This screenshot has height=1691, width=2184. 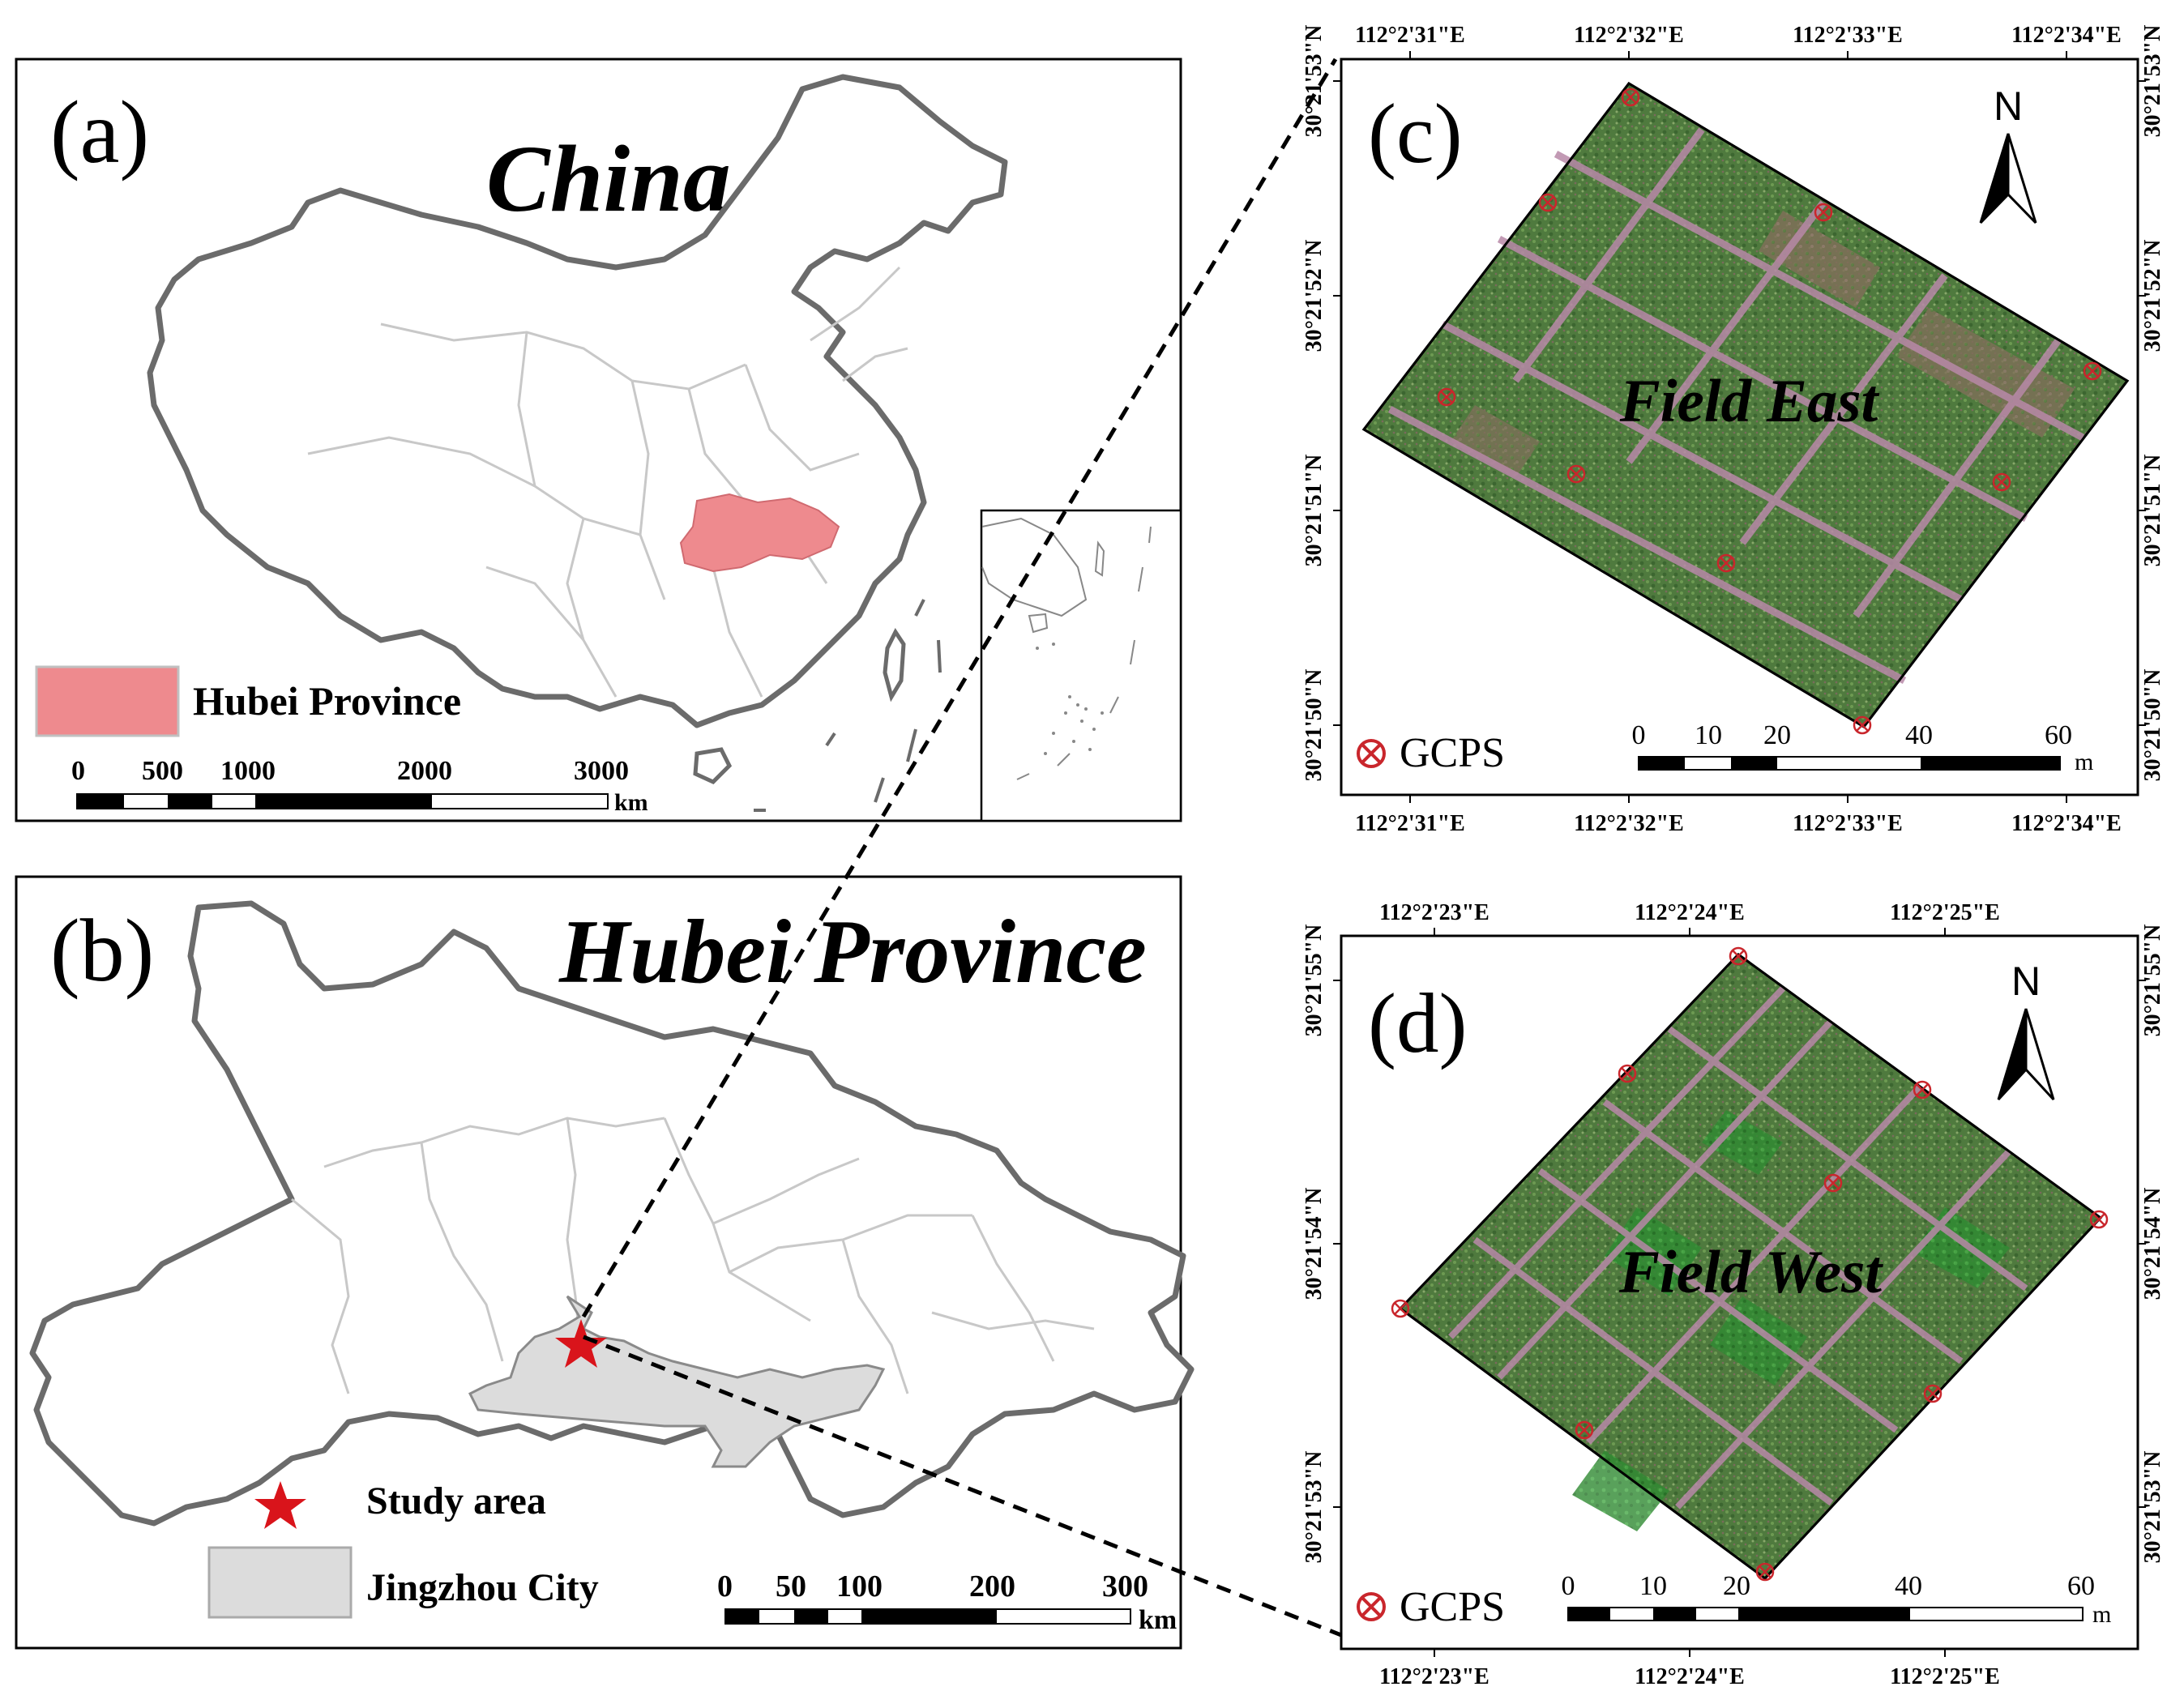 I want to click on study-area-legend-label: Study area, so click(x=456, y=1501).